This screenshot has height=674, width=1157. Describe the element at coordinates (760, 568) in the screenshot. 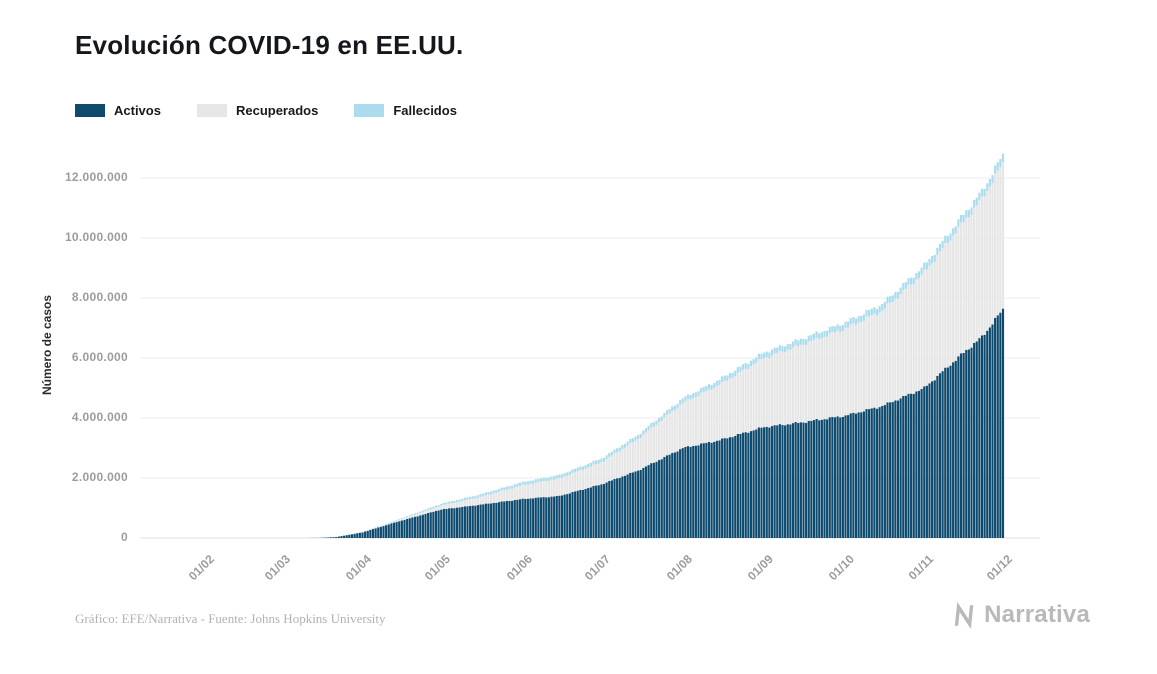

I see `x-axis-tick-label: 01/09` at that location.